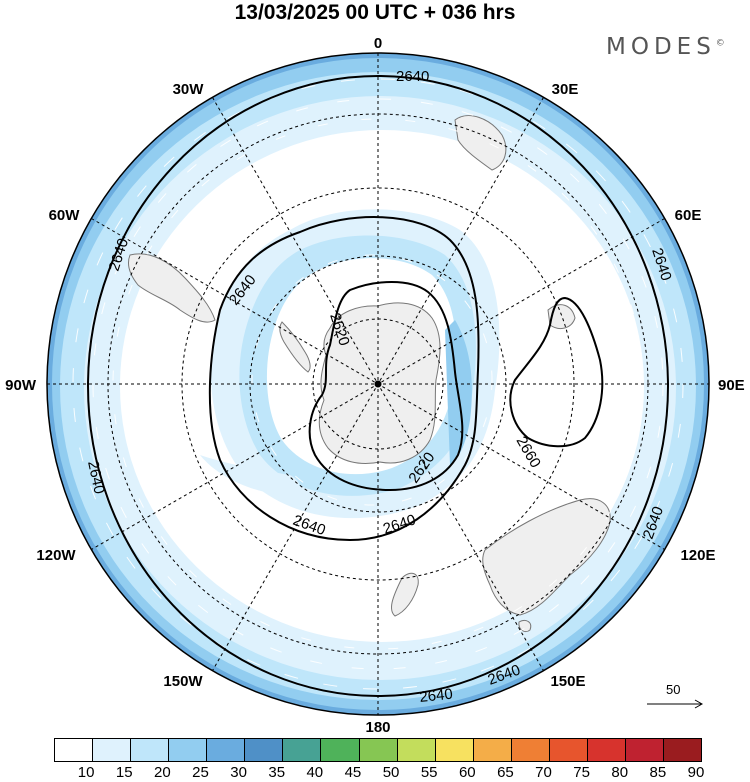 Image resolution: width=750 pixels, height=782 pixels. What do you see at coordinates (731, 385) in the screenshot?
I see `lon-label-90e: 90E` at bounding box center [731, 385].